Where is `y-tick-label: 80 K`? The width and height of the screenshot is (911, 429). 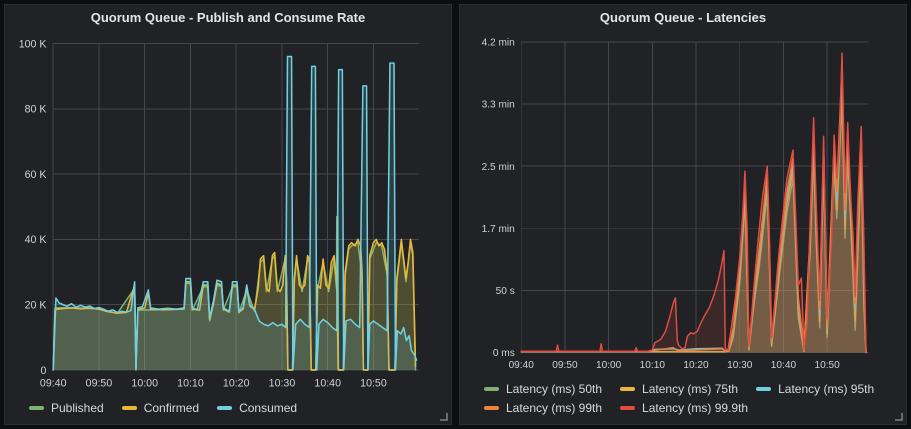
y-tick-label: 80 K is located at coordinates (36, 110).